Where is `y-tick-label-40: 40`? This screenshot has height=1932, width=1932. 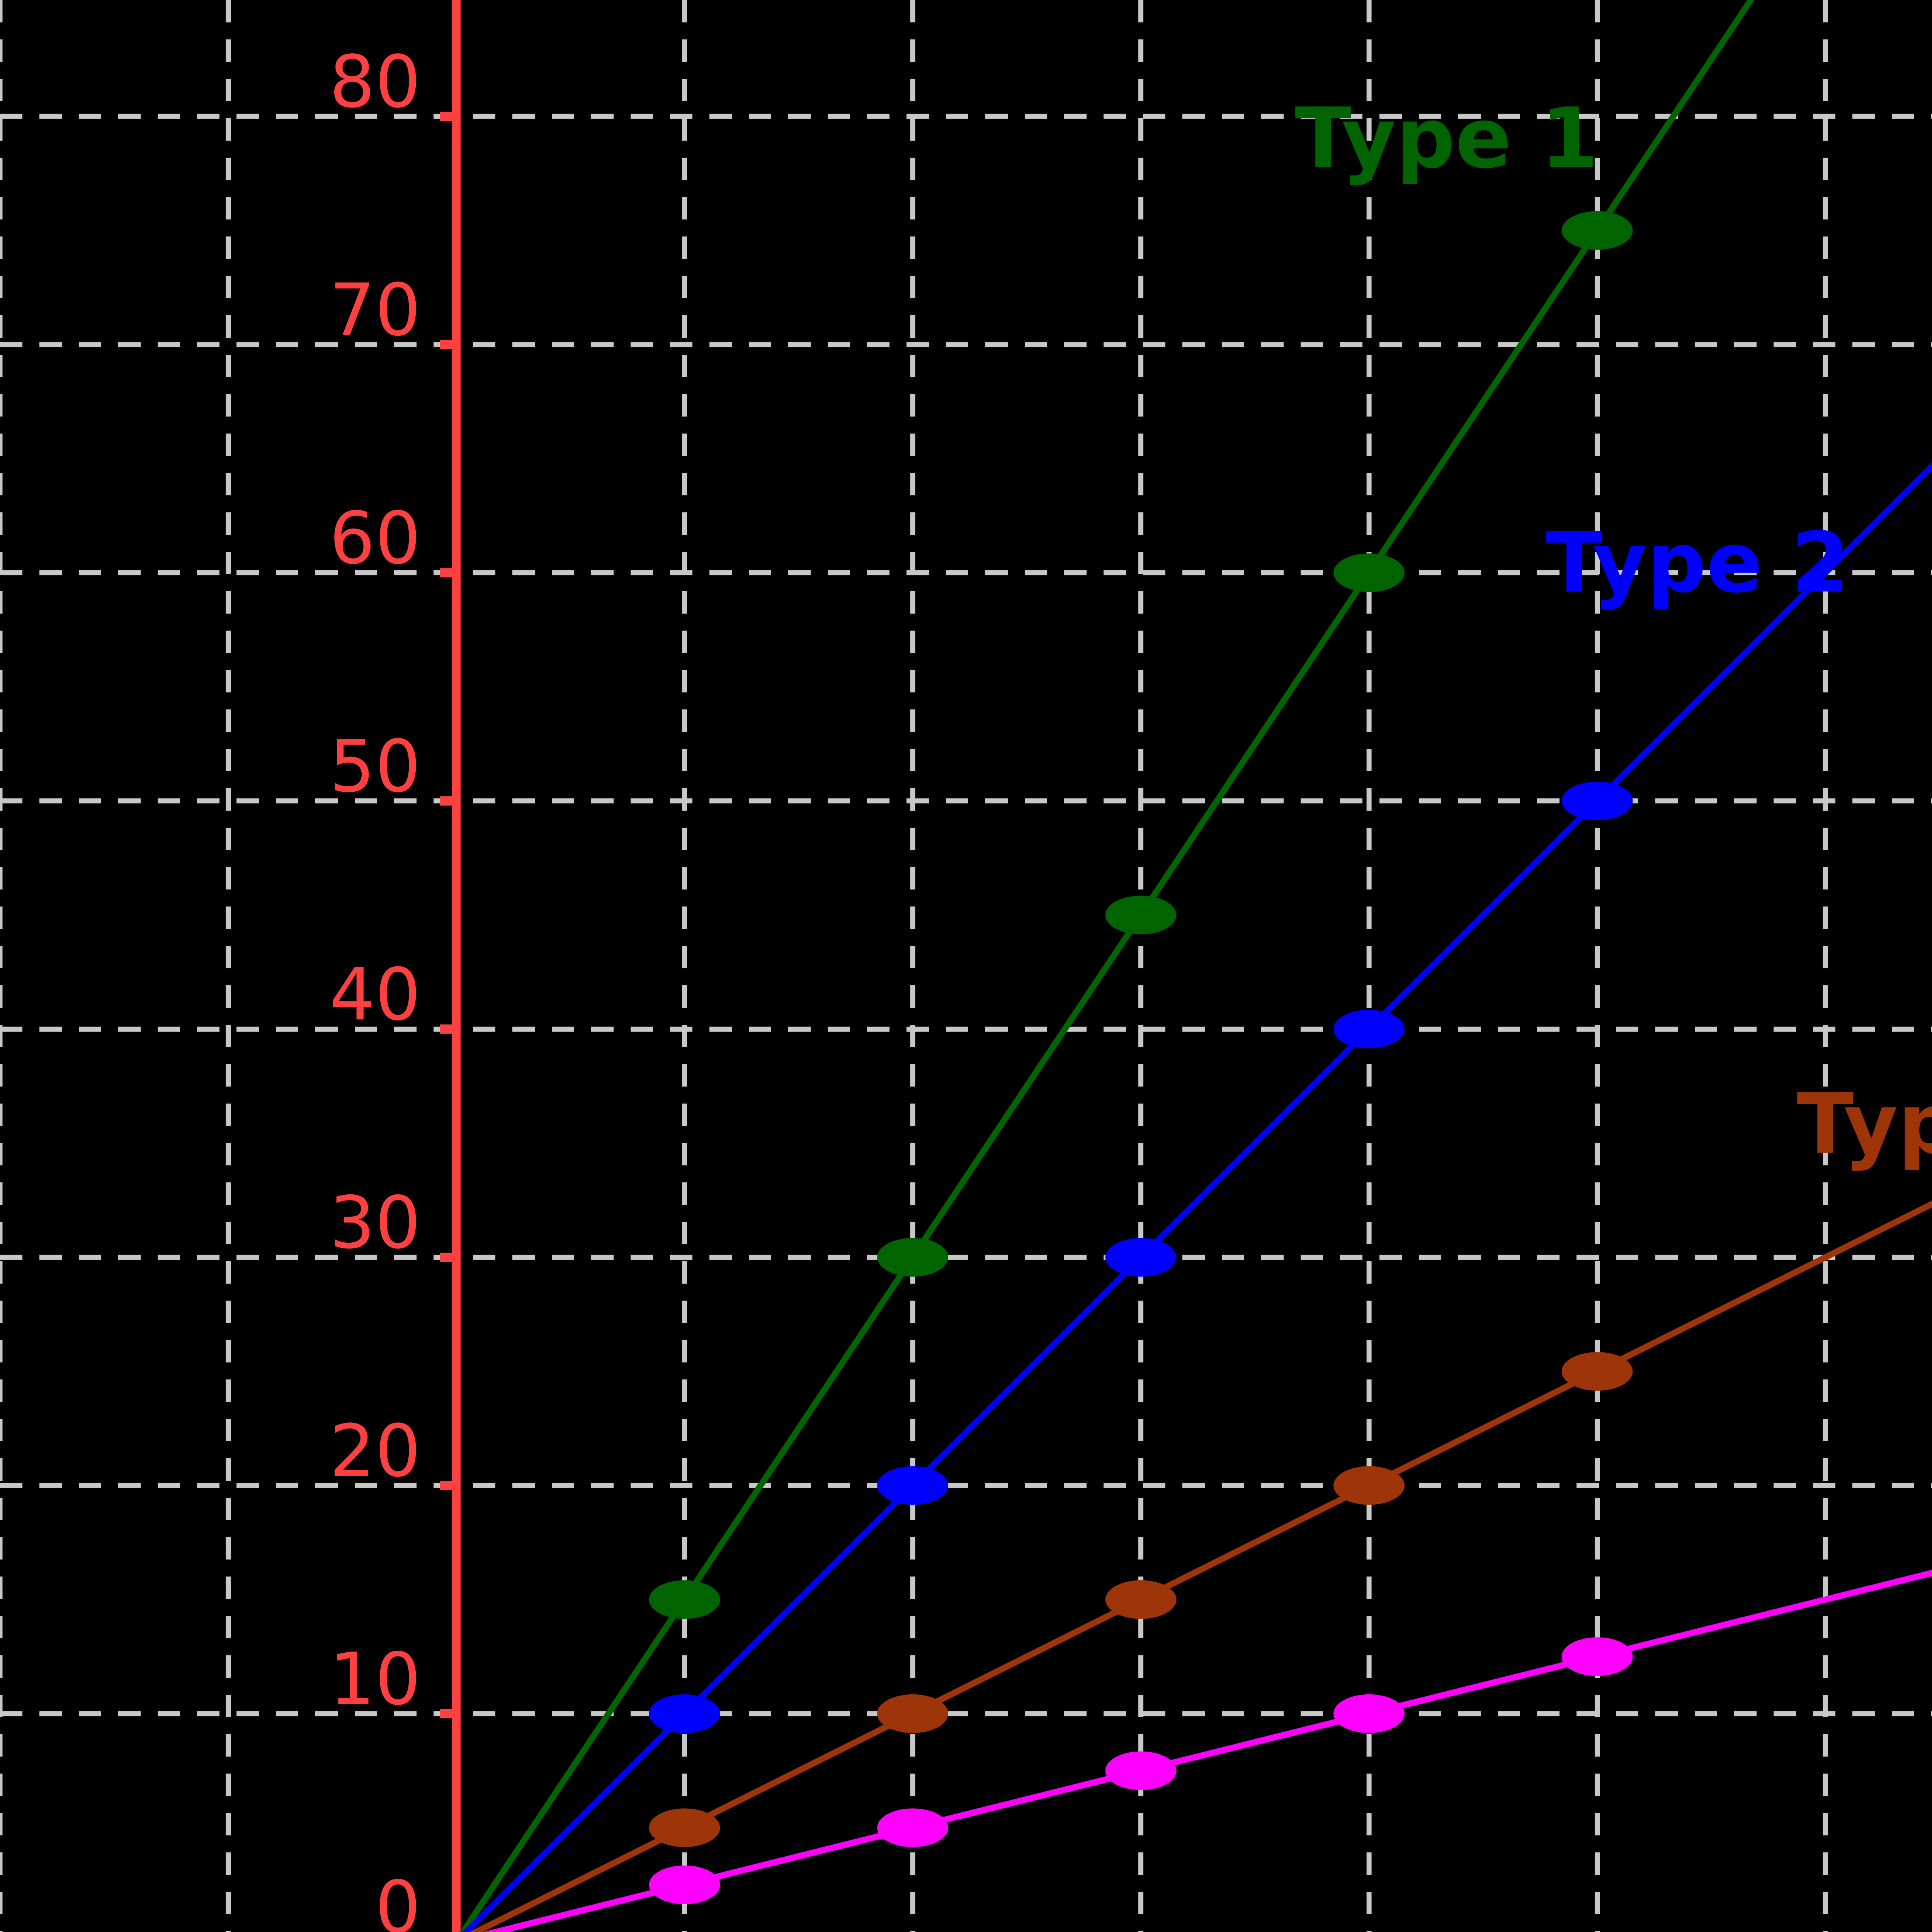
y-tick-label-40: 40 is located at coordinates (375, 994).